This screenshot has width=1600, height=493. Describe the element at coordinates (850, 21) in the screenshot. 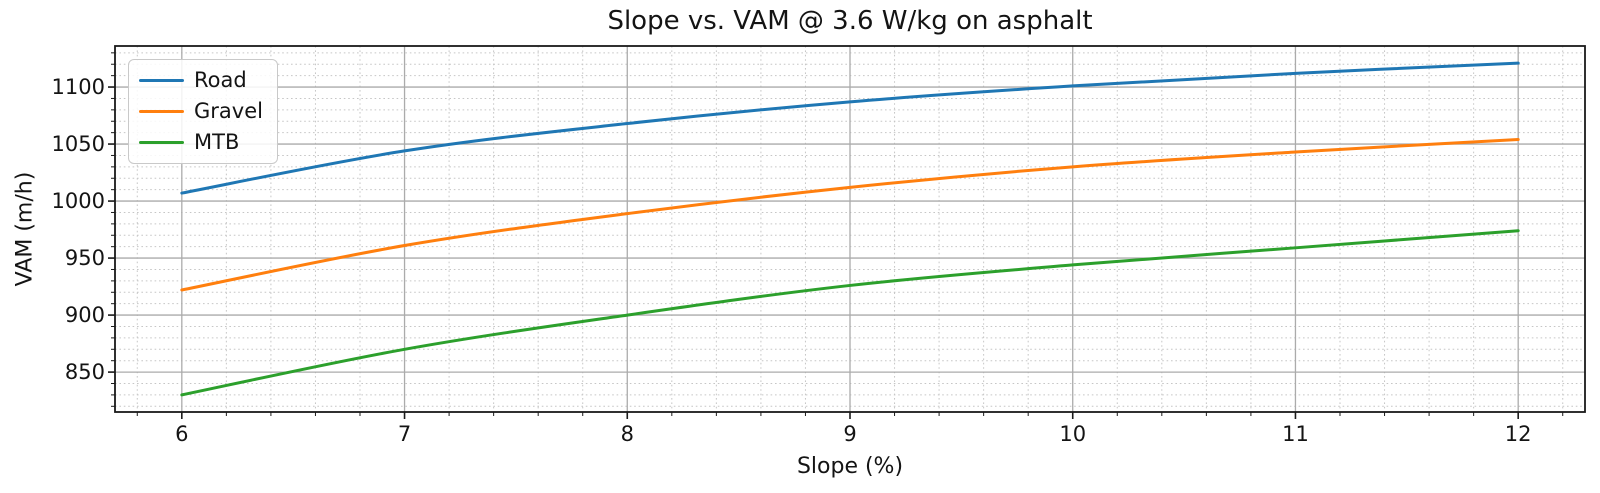

I see `chart-title: Slope vs. VAM @ 3.6 W/kg on asphalt` at that location.